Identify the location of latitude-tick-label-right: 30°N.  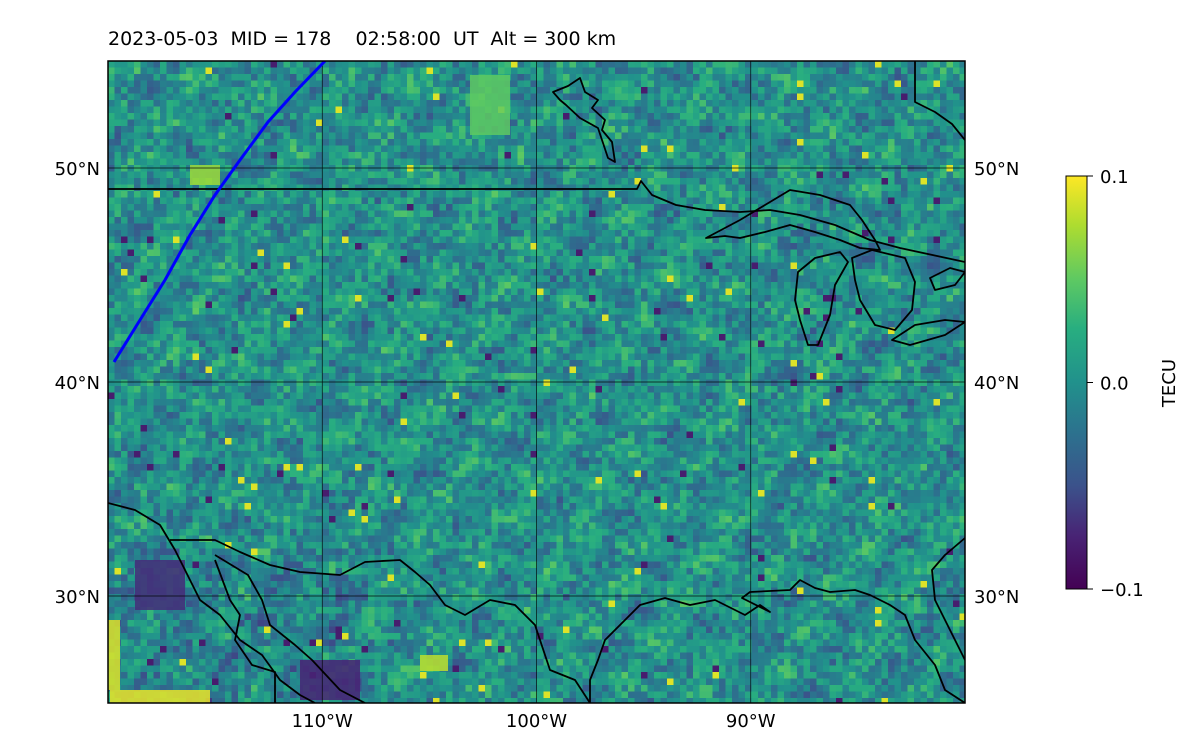
(996, 597).